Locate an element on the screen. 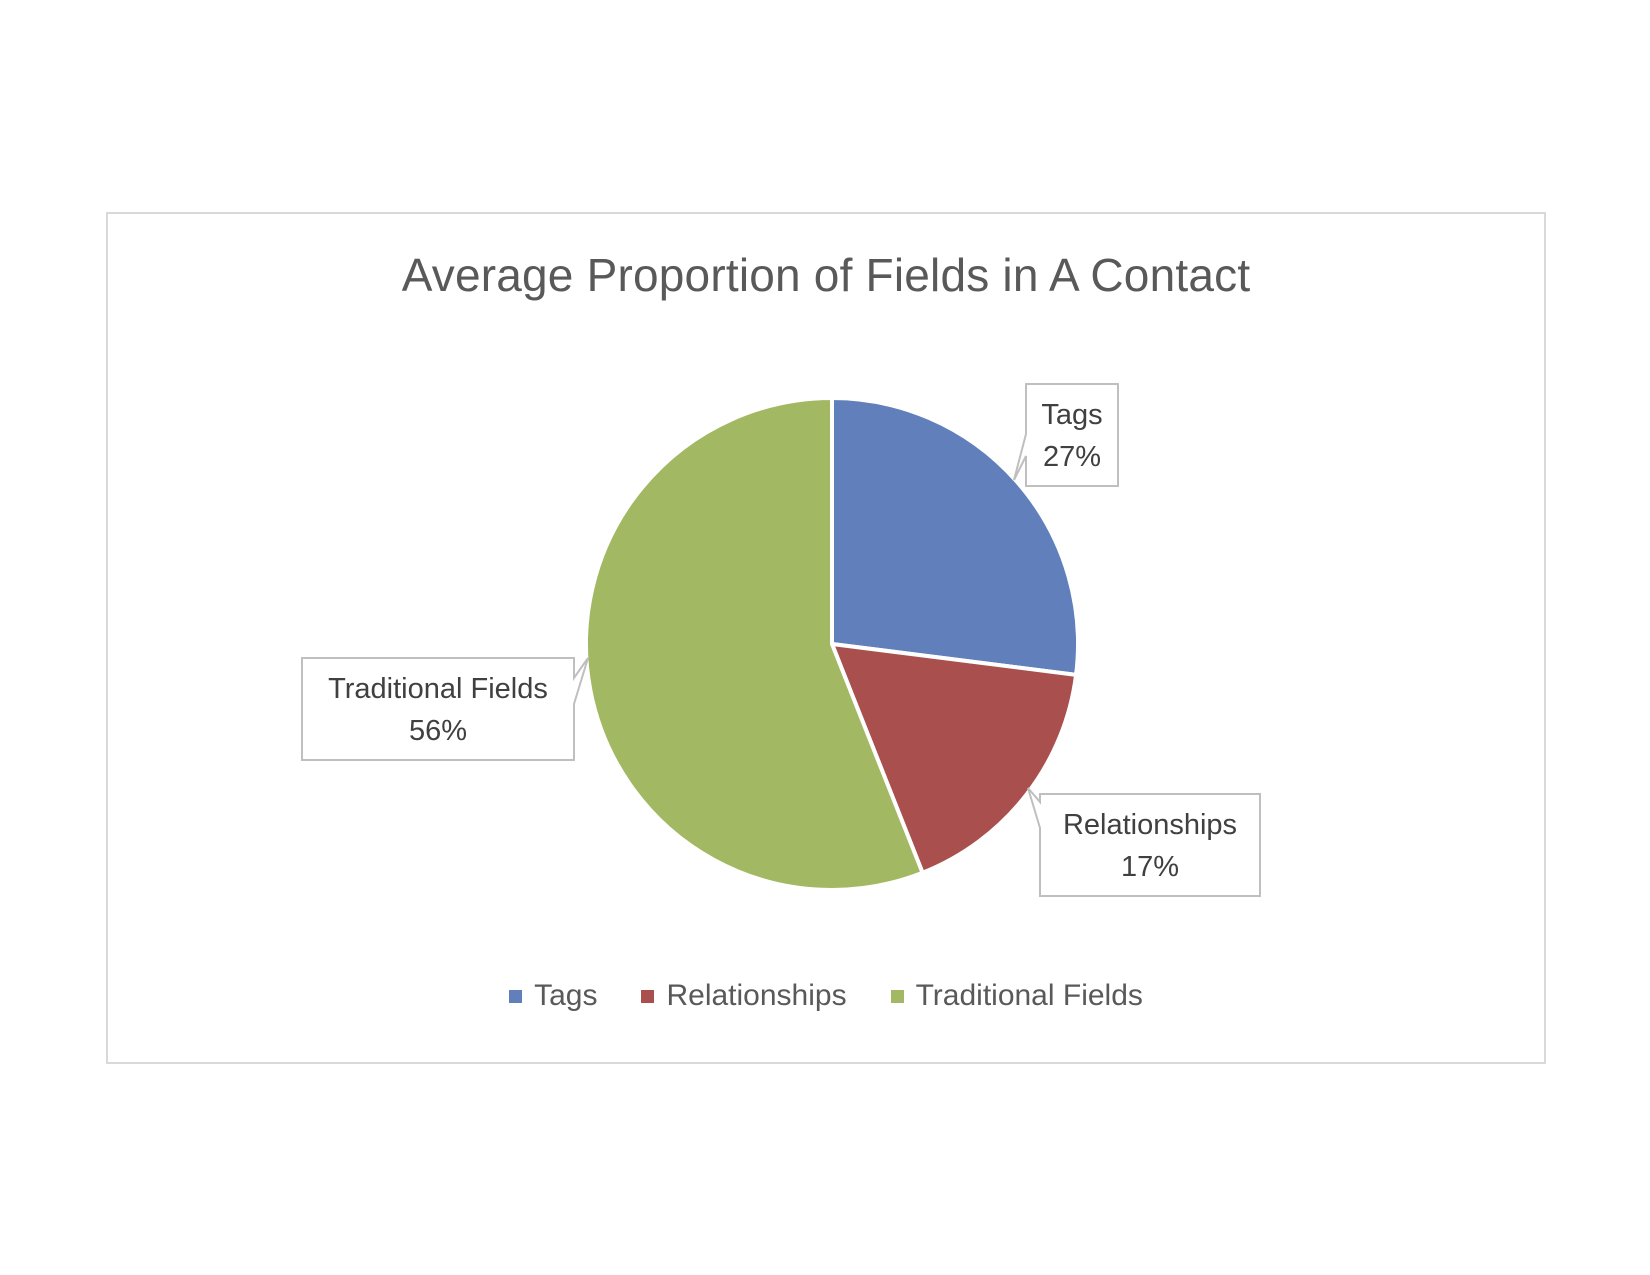 Image resolution: width=1650 pixels, height=1275 pixels. data-label-tags: Tags 27% is located at coordinates (1066, 435).